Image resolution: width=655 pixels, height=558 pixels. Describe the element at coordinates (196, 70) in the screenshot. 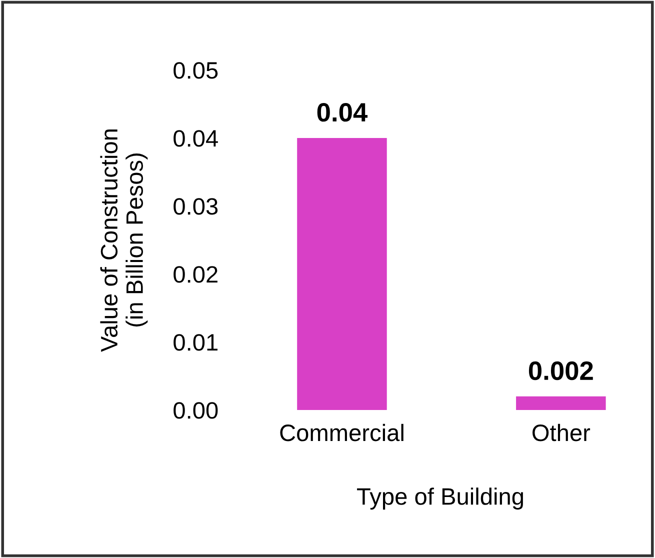

I see `y-tick-label: 0.05` at that location.